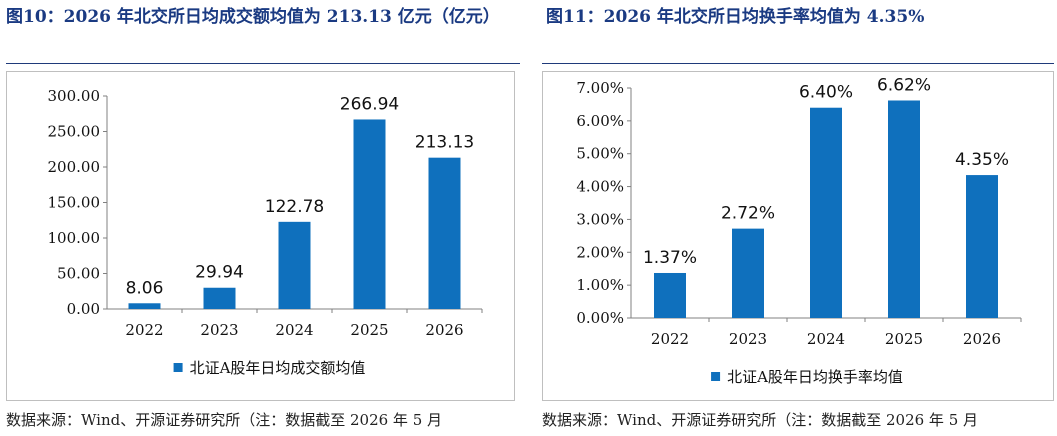 The height and width of the screenshot is (436, 1057). I want to click on y-tick-label: 2.00%, so click(600, 252).